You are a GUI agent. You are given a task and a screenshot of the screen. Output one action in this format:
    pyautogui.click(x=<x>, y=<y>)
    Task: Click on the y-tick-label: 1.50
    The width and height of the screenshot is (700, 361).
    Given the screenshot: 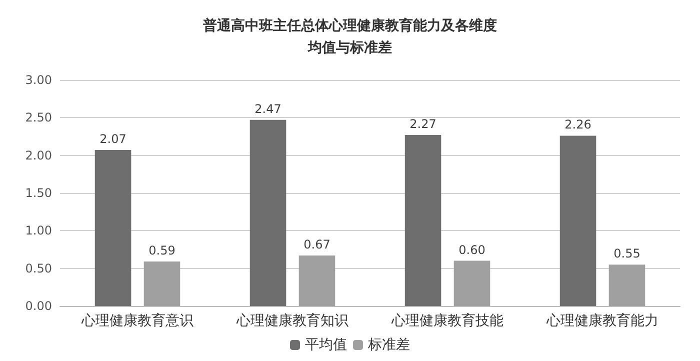 What is the action you would take?
    pyautogui.click(x=38, y=193)
    